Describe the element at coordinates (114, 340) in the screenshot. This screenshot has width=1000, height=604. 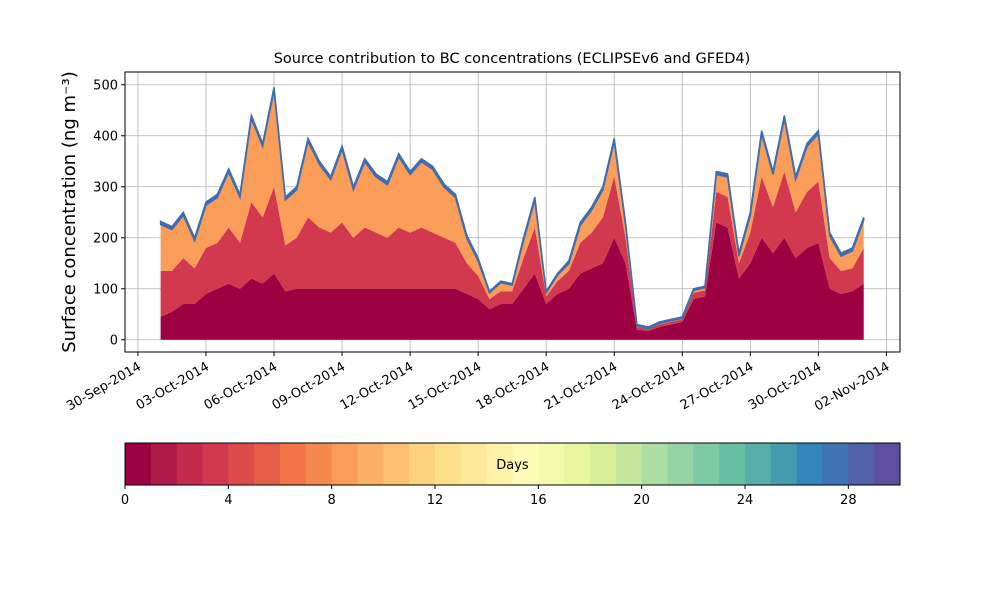
I see `y-tick-label: 0` at that location.